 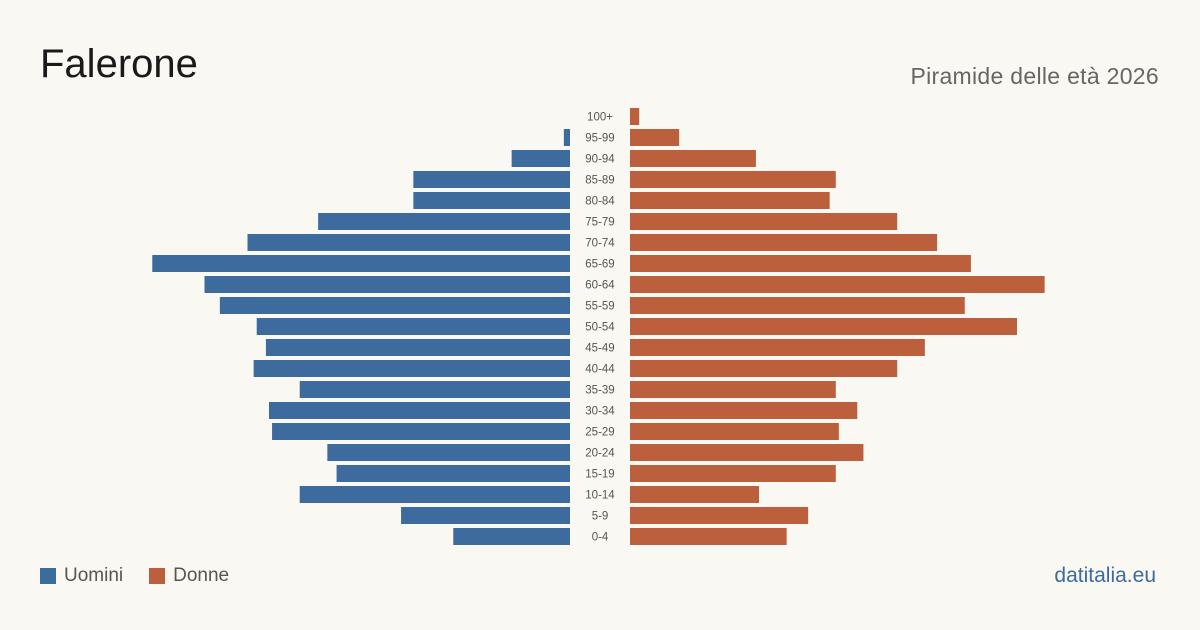 I want to click on age-label-65-69: 65-69, so click(x=599, y=265).